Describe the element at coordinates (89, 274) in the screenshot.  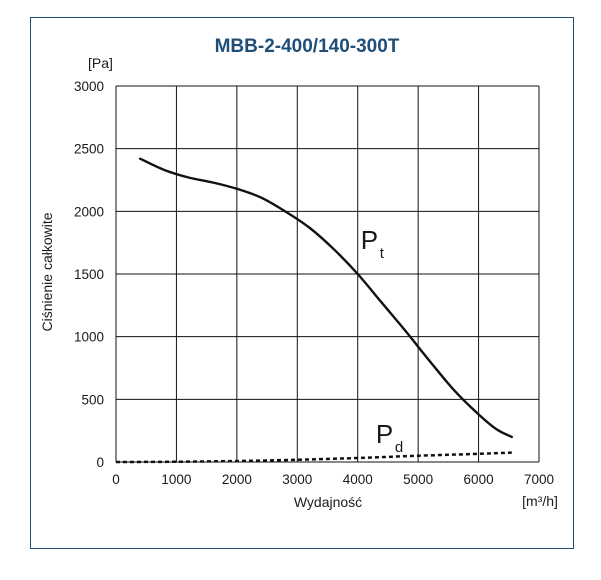
I see `y-tick-label: 1500` at that location.